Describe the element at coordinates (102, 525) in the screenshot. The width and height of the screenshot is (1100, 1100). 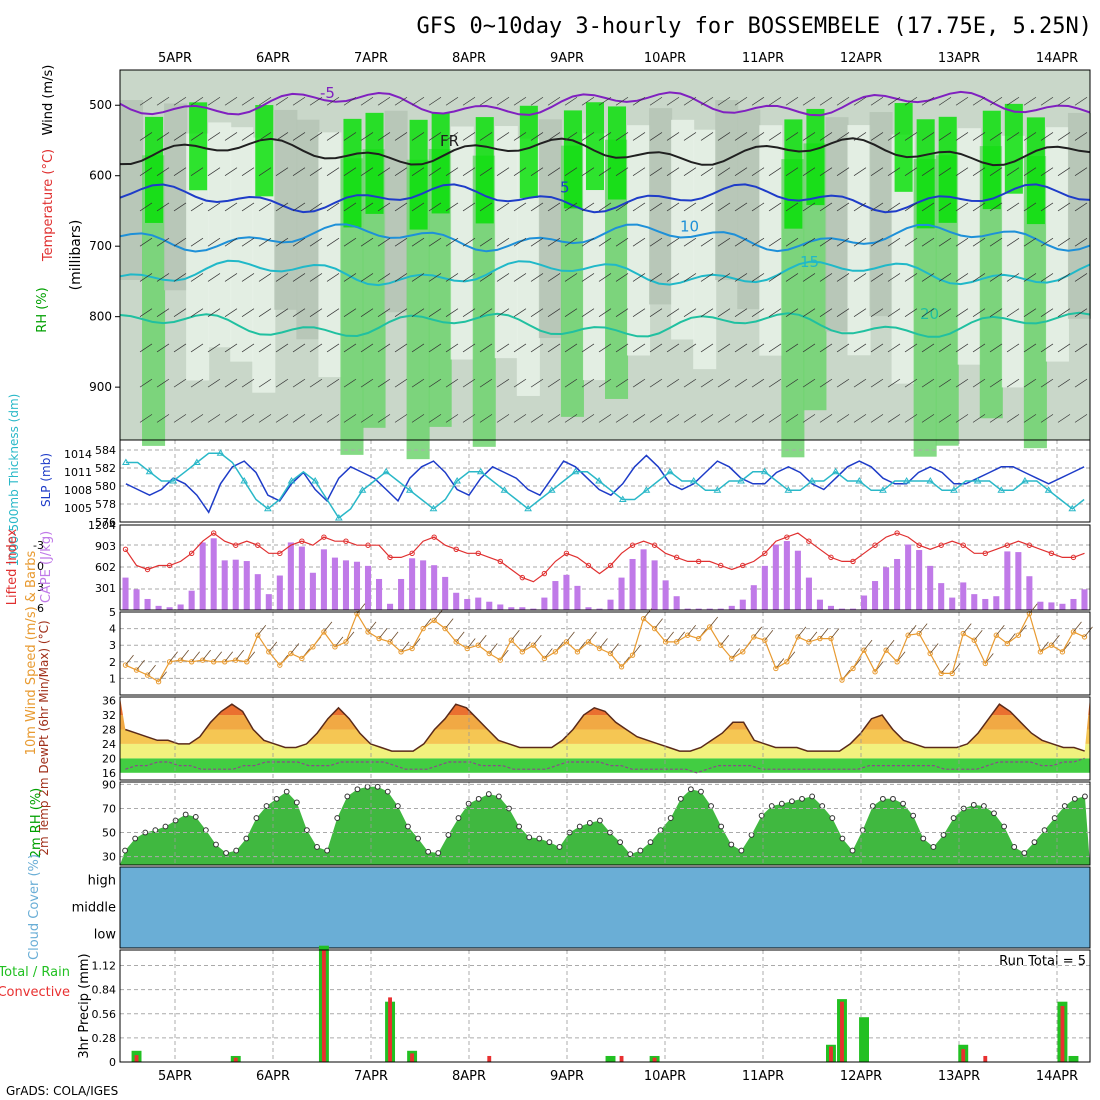
I see `cape-tick-label: 1204` at that location.